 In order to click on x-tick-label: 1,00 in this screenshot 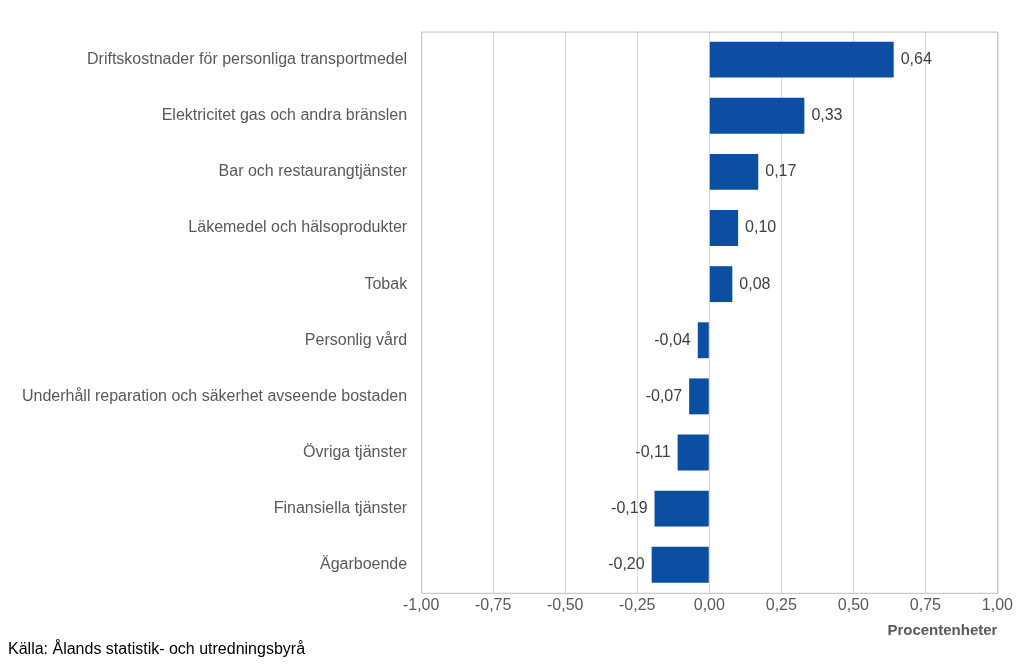, I will do `click(997, 604)`.